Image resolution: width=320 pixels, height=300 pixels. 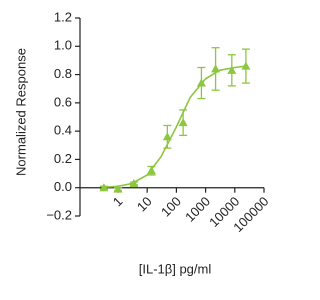 I want to click on y-tick-label: 0.0, so click(x=63, y=186).